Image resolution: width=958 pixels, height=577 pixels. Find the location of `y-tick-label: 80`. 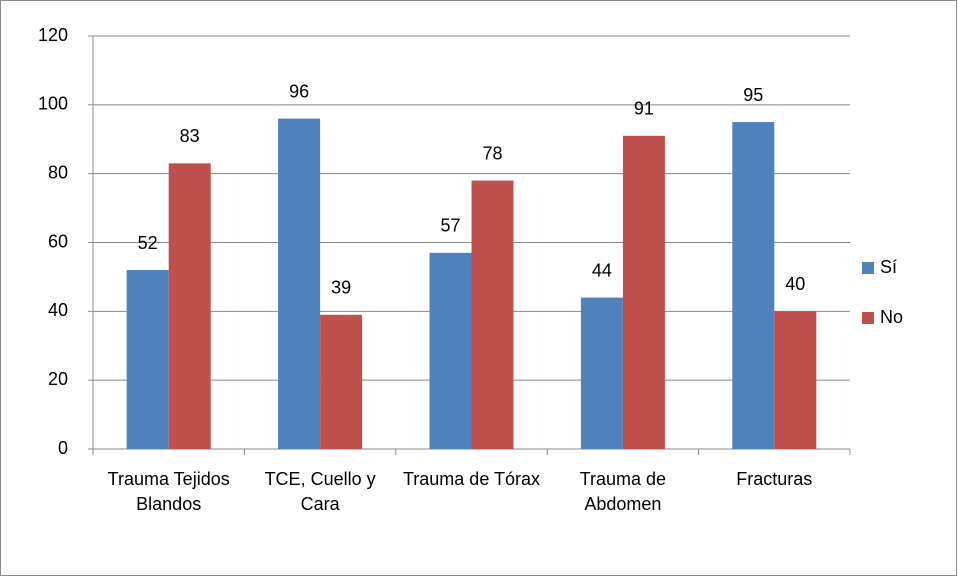

y-tick-label: 80 is located at coordinates (58, 172).